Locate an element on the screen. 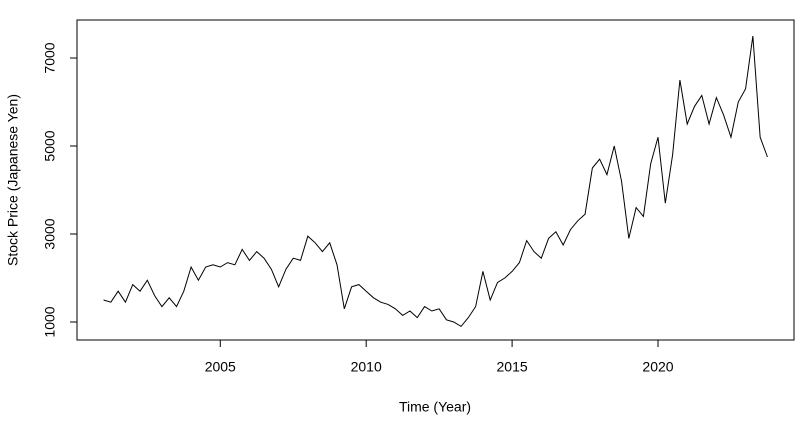  x-tick-label: 2010 is located at coordinates (366, 367).